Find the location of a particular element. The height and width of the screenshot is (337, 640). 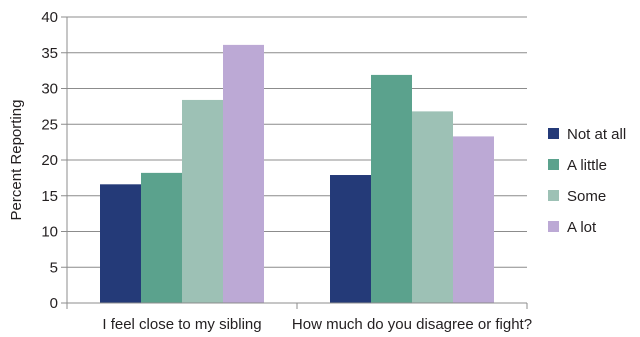

legend-label: A little is located at coordinates (587, 165).